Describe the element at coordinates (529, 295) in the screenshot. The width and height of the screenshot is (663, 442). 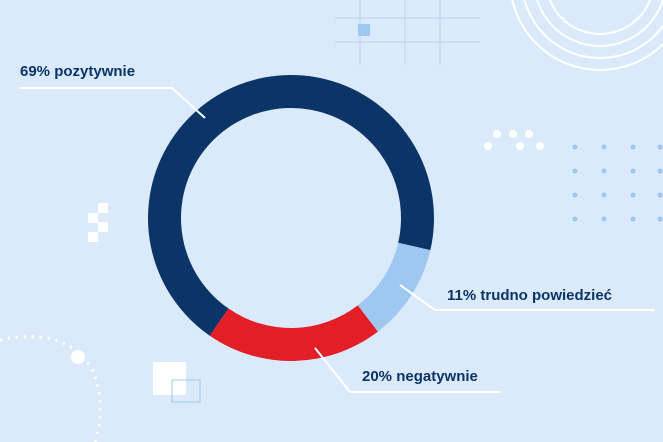
I see `data-label: 11% trudno powiedzieć` at that location.